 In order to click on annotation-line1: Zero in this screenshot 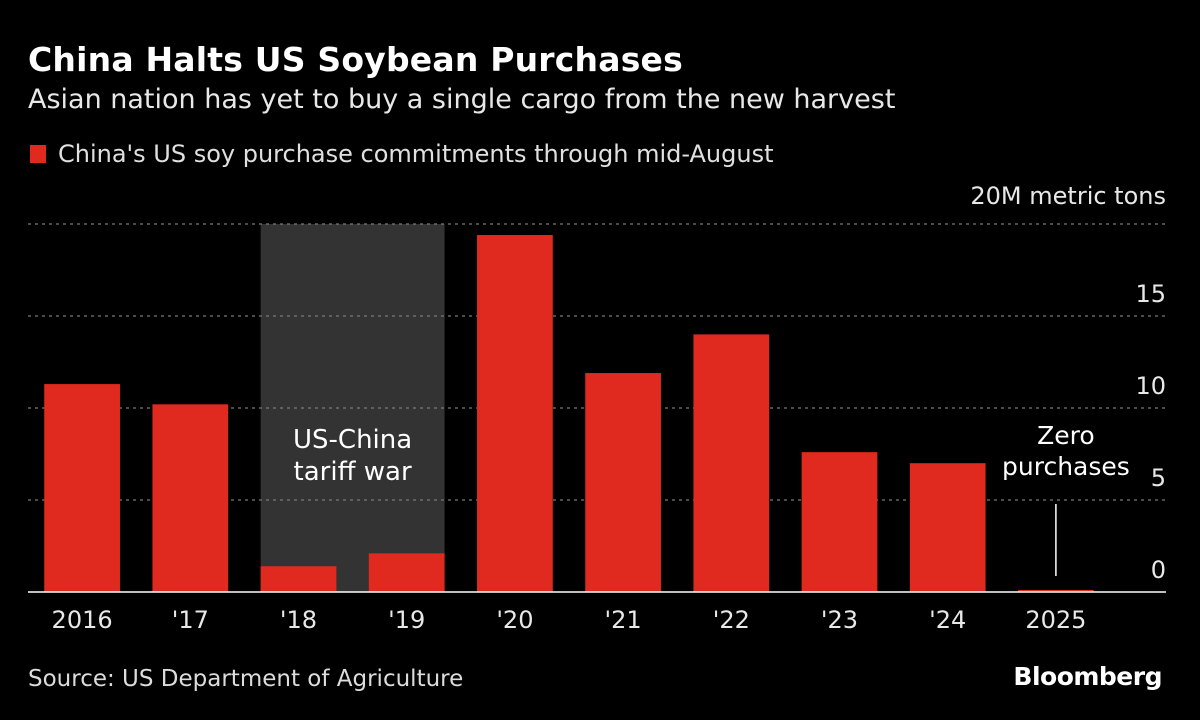, I will do `click(1066, 435)`.